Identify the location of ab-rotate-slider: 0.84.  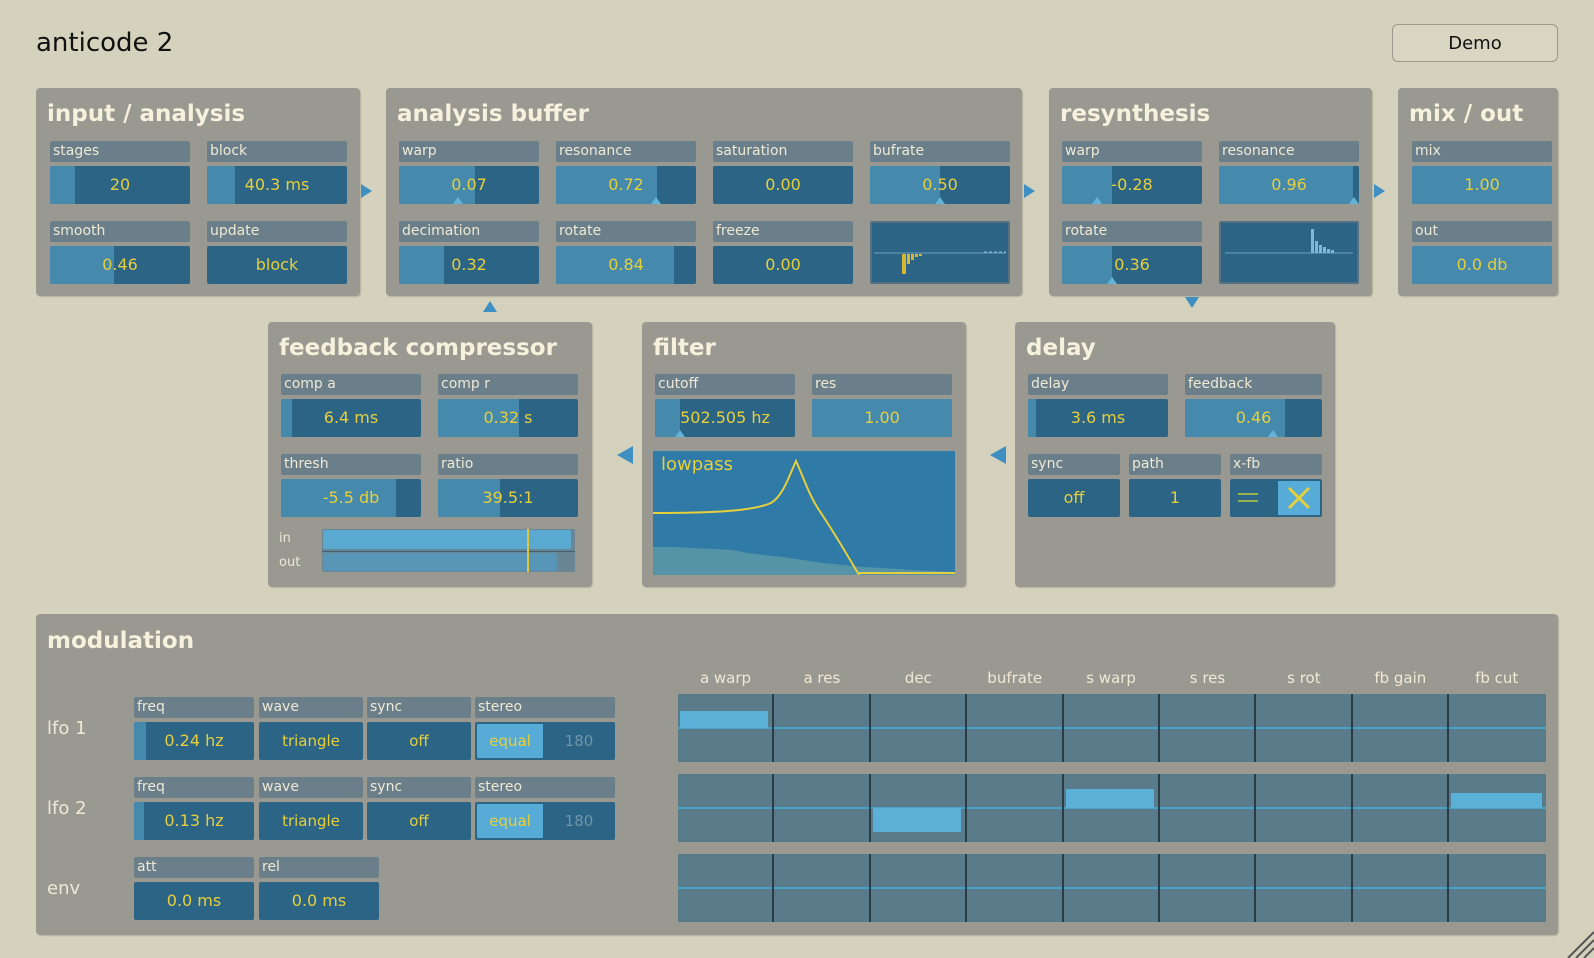
(626, 265).